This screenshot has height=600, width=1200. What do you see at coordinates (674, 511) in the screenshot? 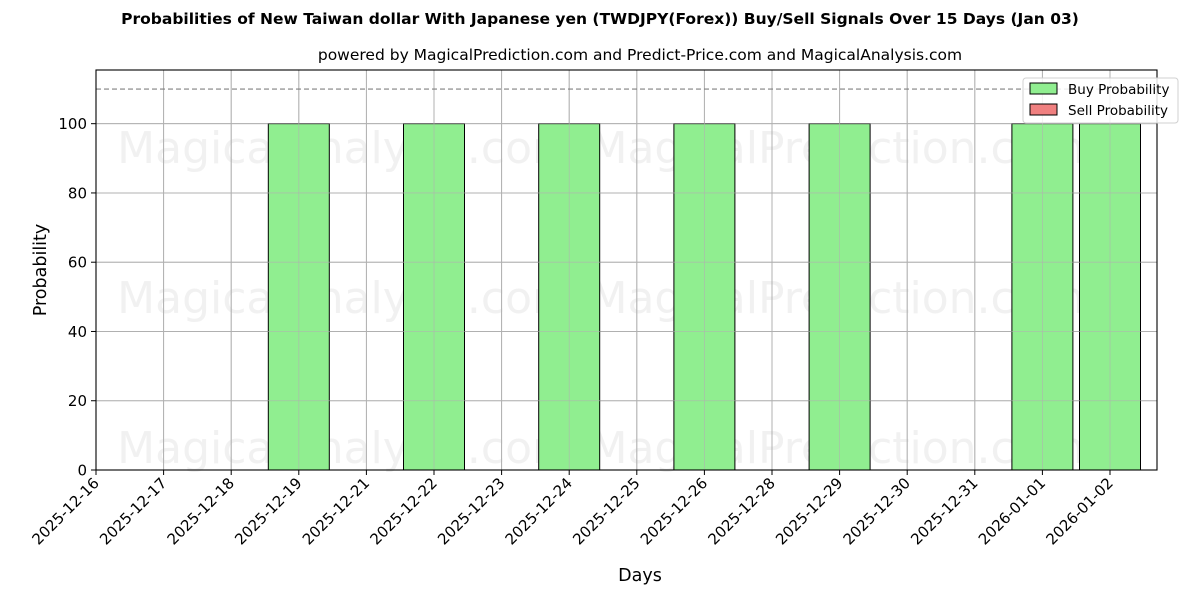
I see `x-tick-label: 2025-12-26` at bounding box center [674, 511].